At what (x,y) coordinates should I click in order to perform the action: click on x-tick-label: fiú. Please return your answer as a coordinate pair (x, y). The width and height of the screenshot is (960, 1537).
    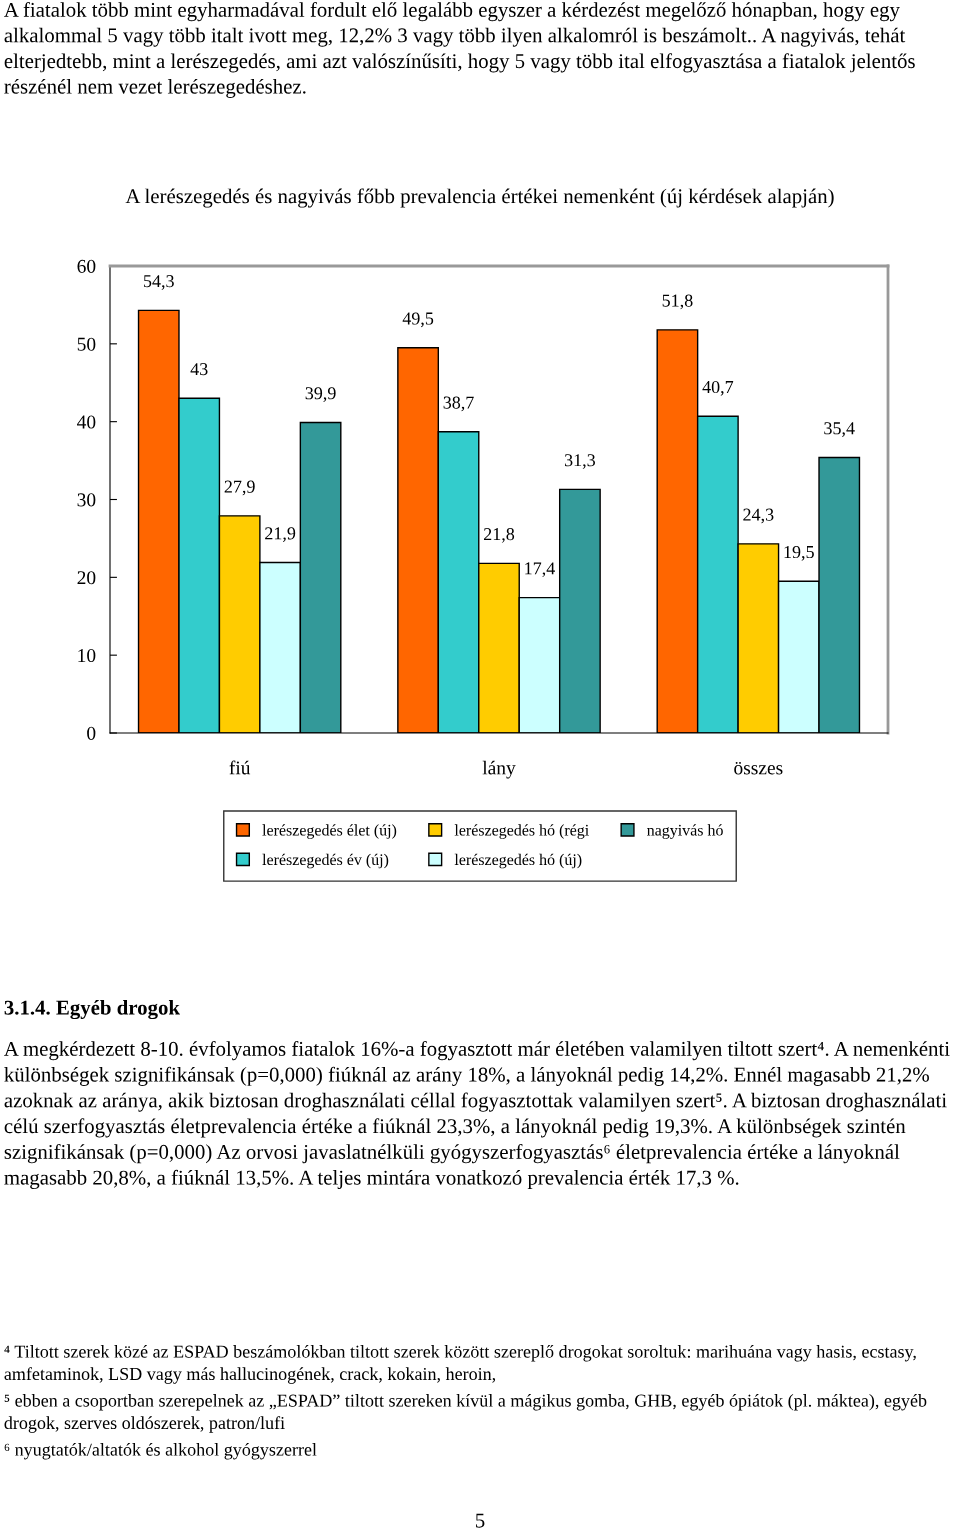
    Looking at the image, I should click on (240, 767).